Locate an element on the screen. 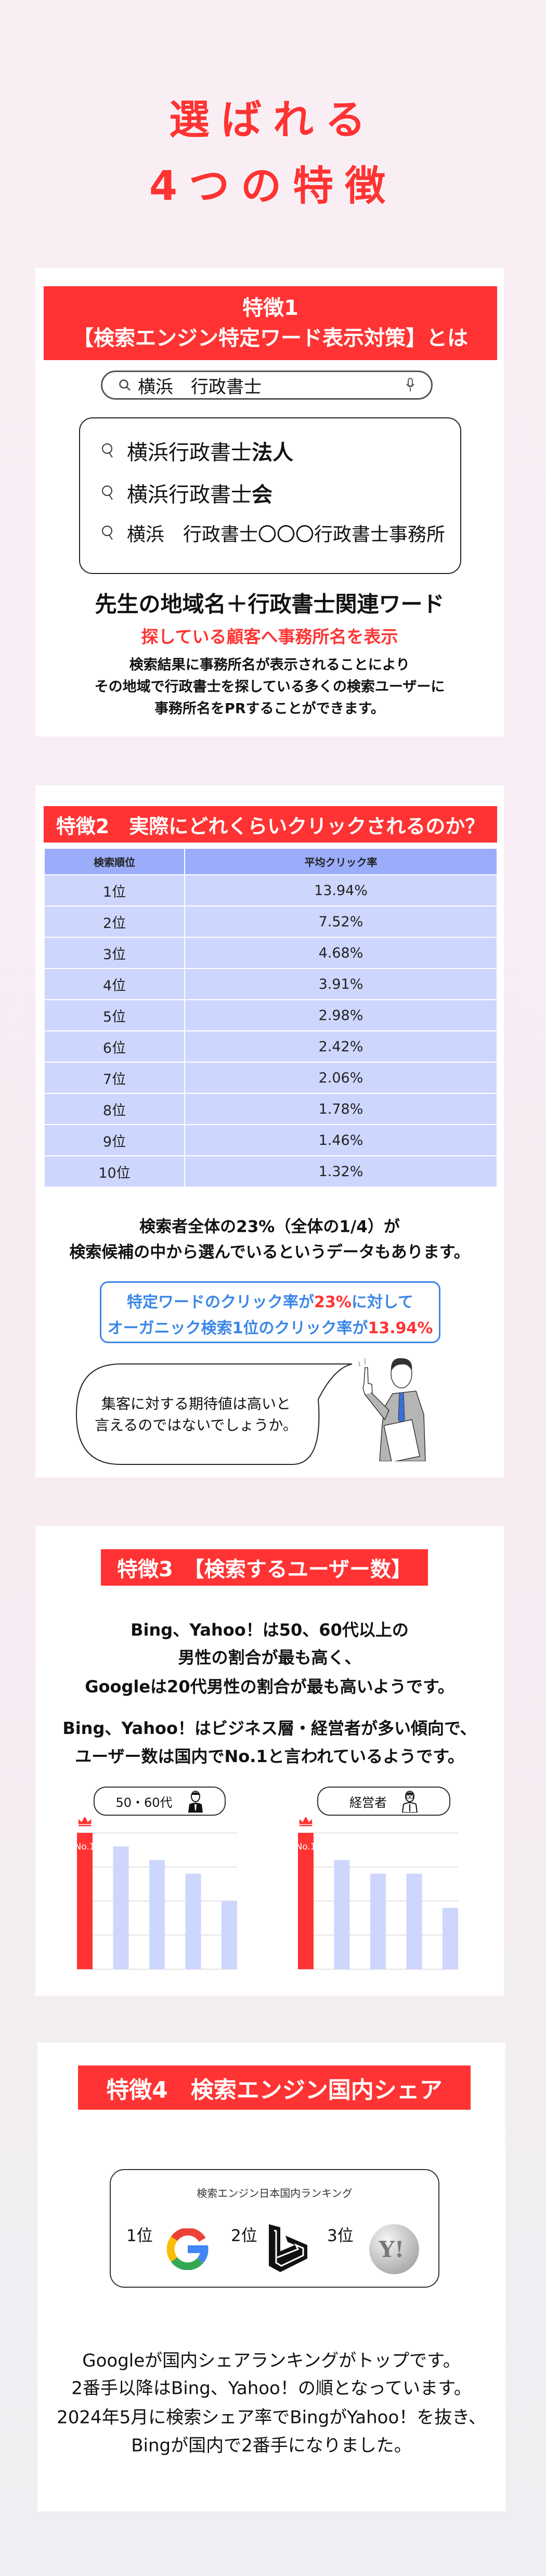 The width and height of the screenshot is (546, 2576). ctr-cell: 7.52% is located at coordinates (341, 922).